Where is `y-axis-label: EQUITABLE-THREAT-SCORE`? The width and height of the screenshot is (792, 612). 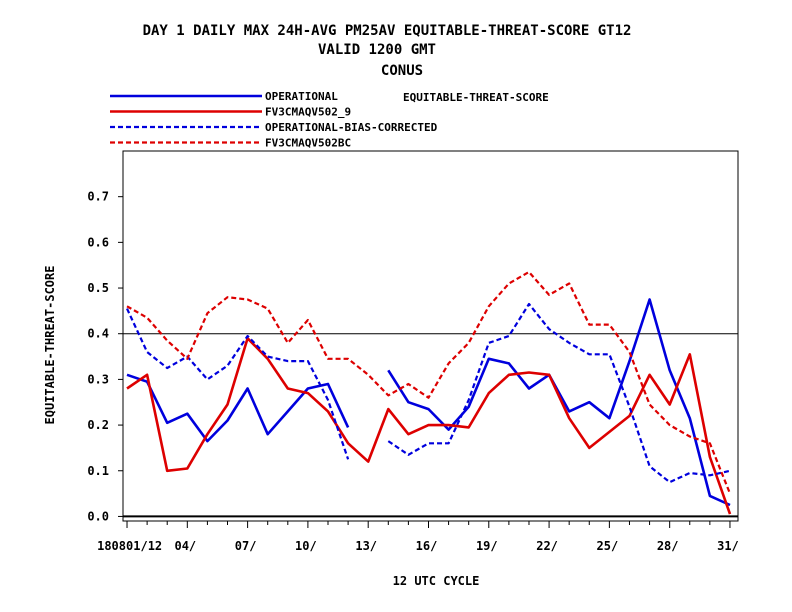
y-axis-label: EQUITABLE-THREAT-SCORE is located at coordinates (50, 345).